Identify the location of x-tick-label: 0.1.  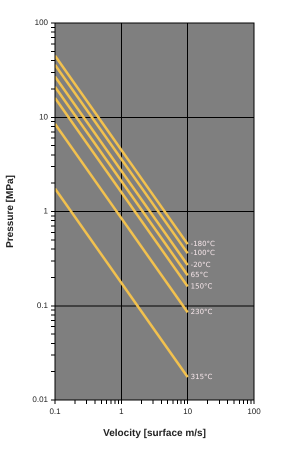
(55, 411).